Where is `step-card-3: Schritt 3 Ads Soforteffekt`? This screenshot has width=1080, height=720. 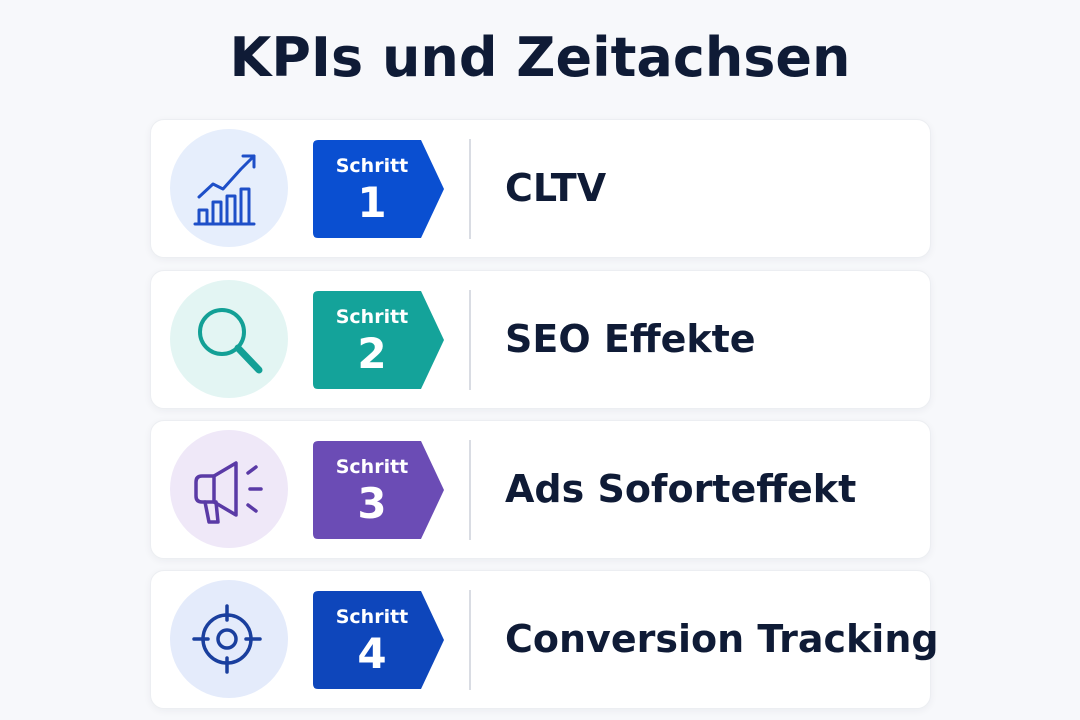 step-card-3: Schritt 3 Ads Soforteffekt is located at coordinates (540, 489).